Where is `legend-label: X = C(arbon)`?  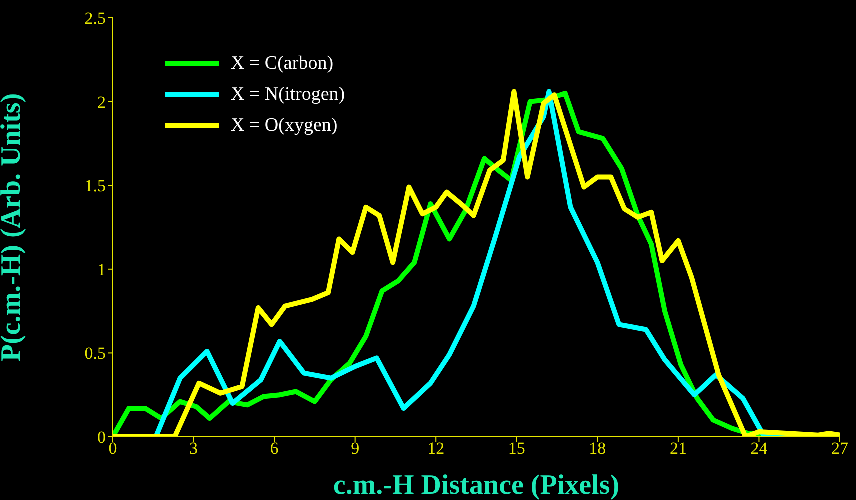
legend-label: X = C(arbon) is located at coordinates (282, 63).